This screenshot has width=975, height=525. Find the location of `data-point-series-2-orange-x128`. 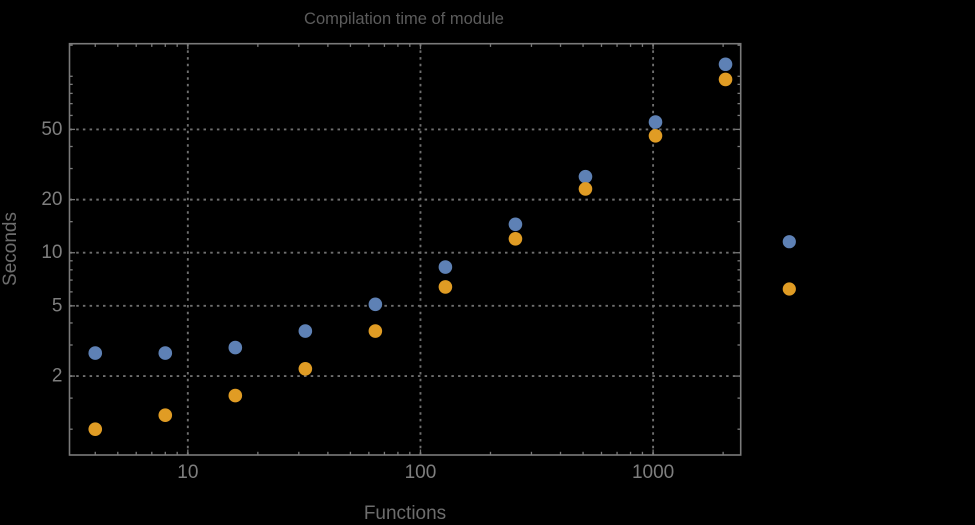

data-point-series-2-orange-x128 is located at coordinates (445, 287).